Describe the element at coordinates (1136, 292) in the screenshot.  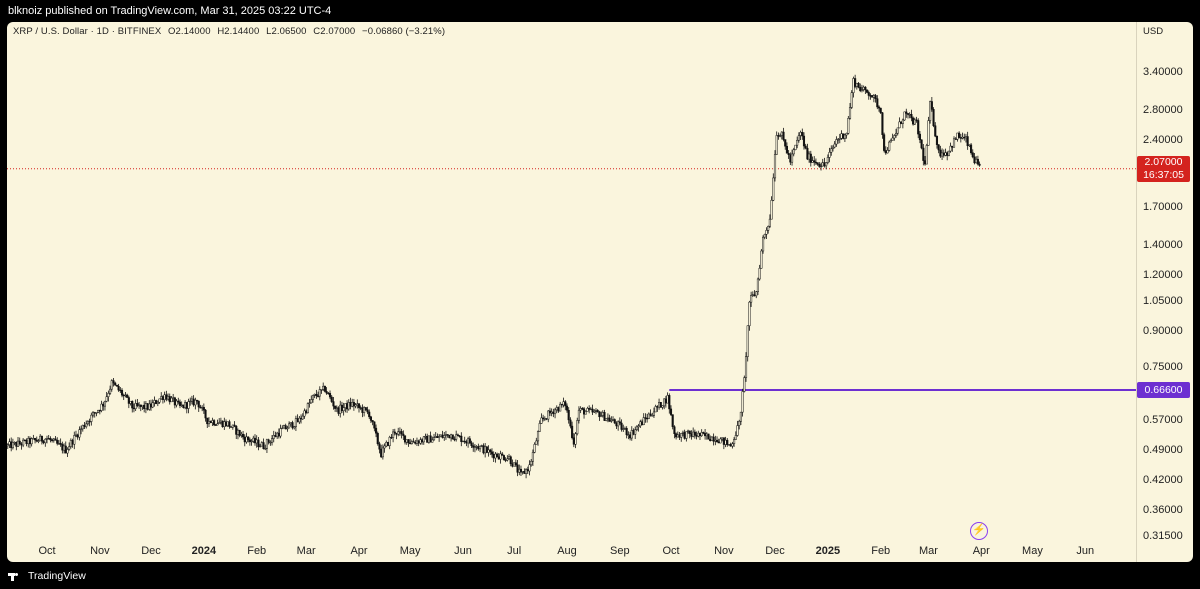
I see `price-axis-separator` at that location.